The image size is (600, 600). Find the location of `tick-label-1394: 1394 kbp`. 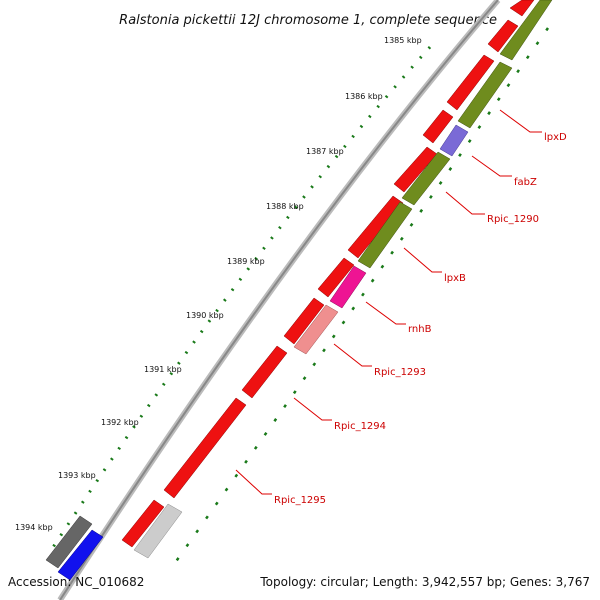

tick-label-1394: 1394 kbp is located at coordinates (34, 527).